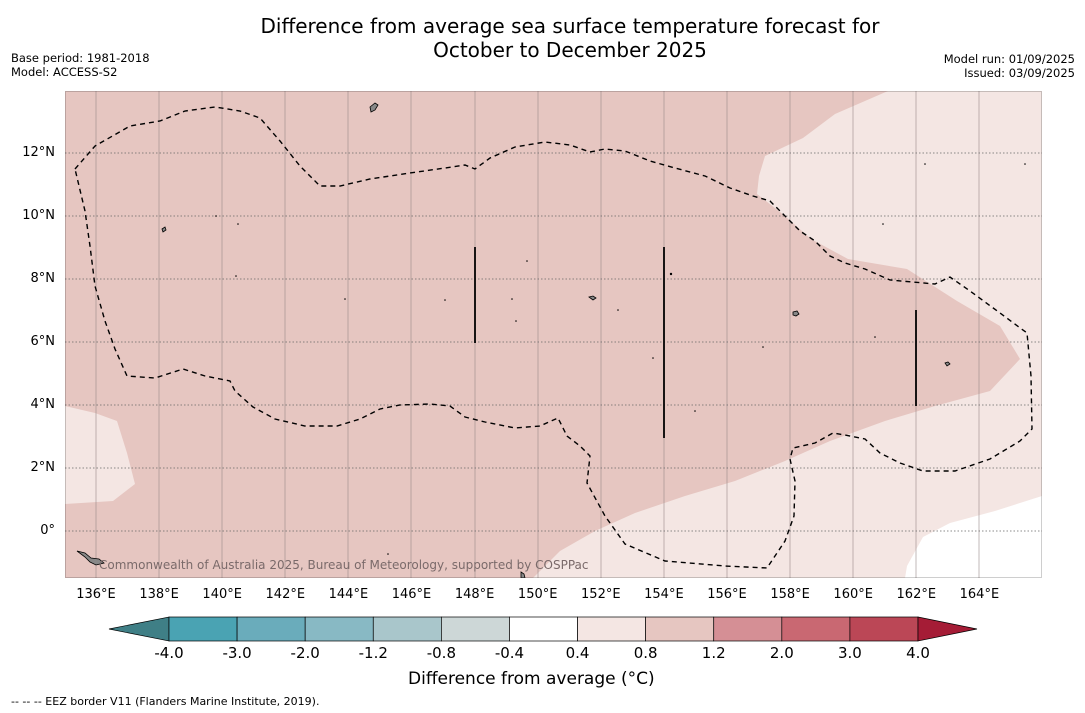  I want to click on title-line-2: October to December 2025, so click(570, 50).